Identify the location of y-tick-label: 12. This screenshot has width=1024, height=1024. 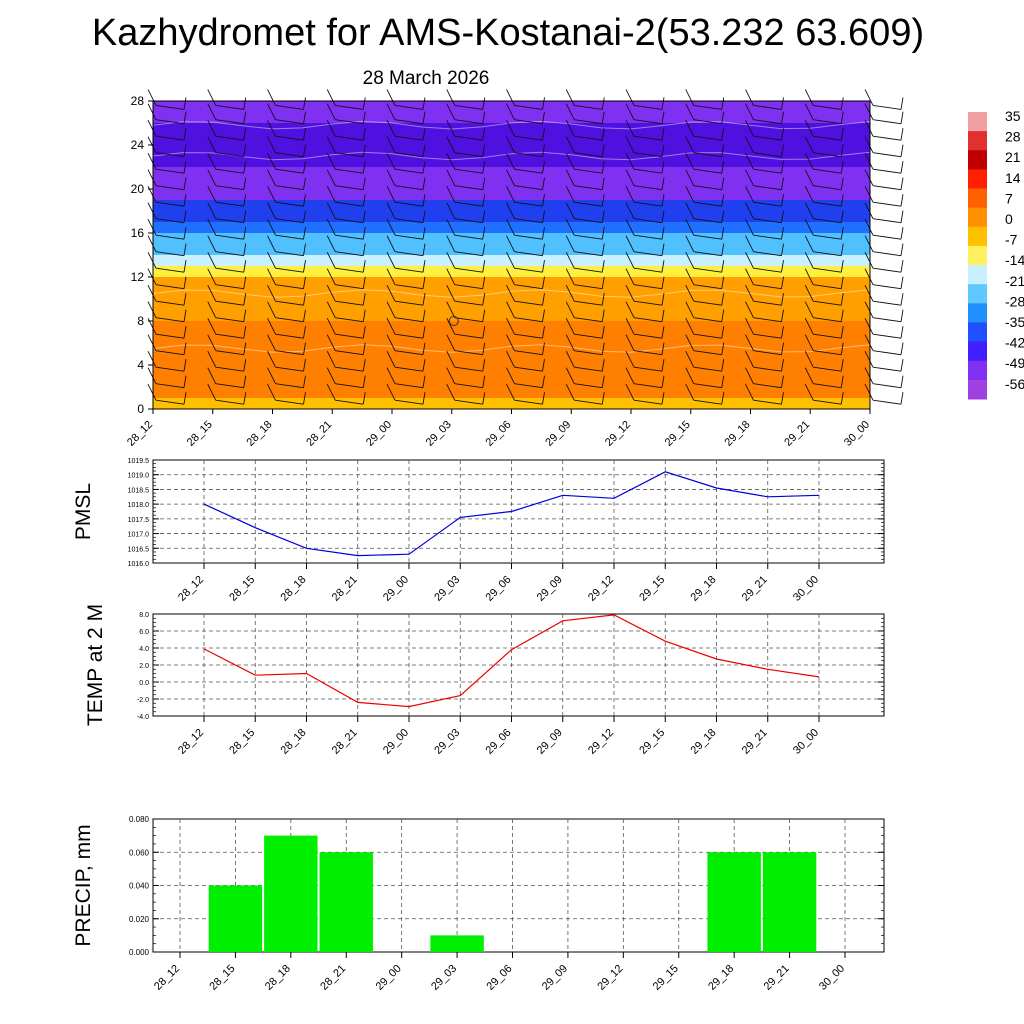
(138, 277).